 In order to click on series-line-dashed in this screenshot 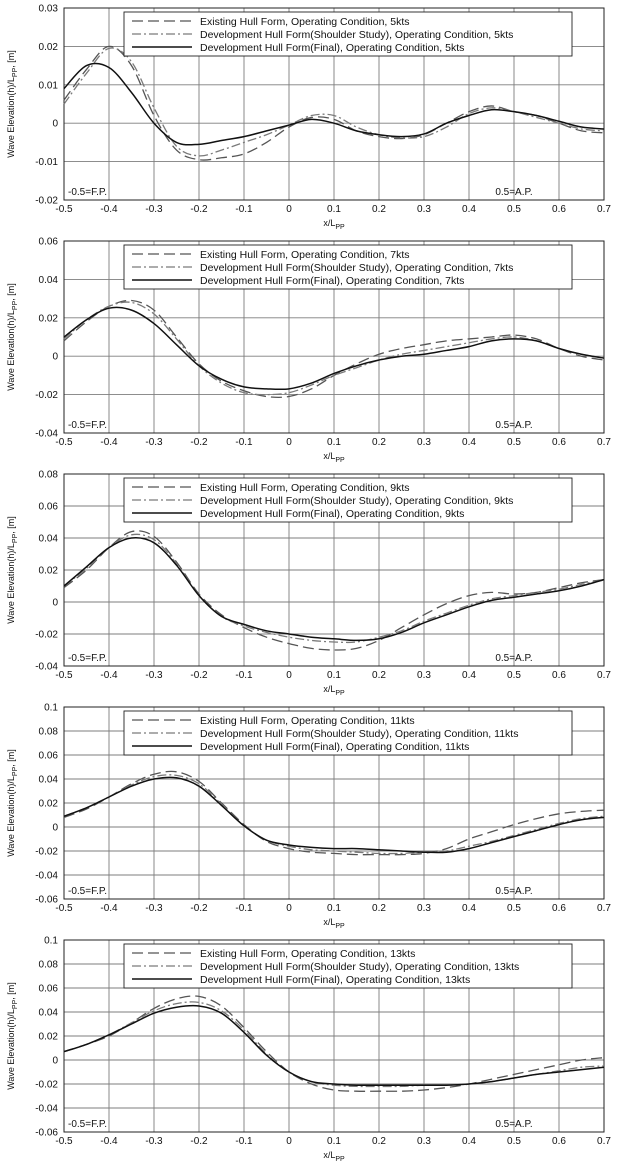, I will do `click(334, 1043)`.